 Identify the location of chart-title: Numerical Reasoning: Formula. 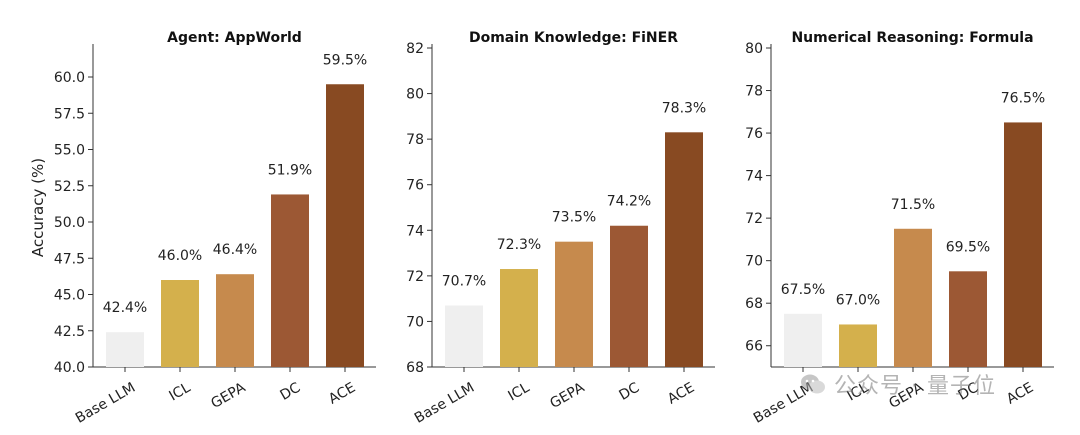
(912, 38).